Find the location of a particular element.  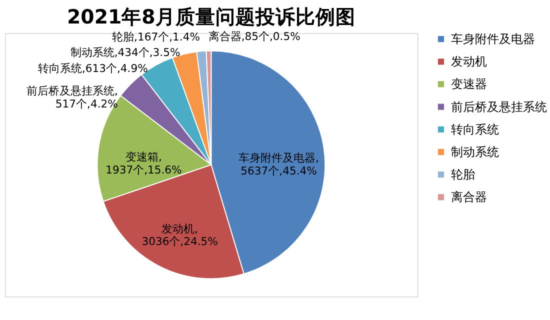

data-label: 轮胎,167个,1.4% is located at coordinates (156, 37).